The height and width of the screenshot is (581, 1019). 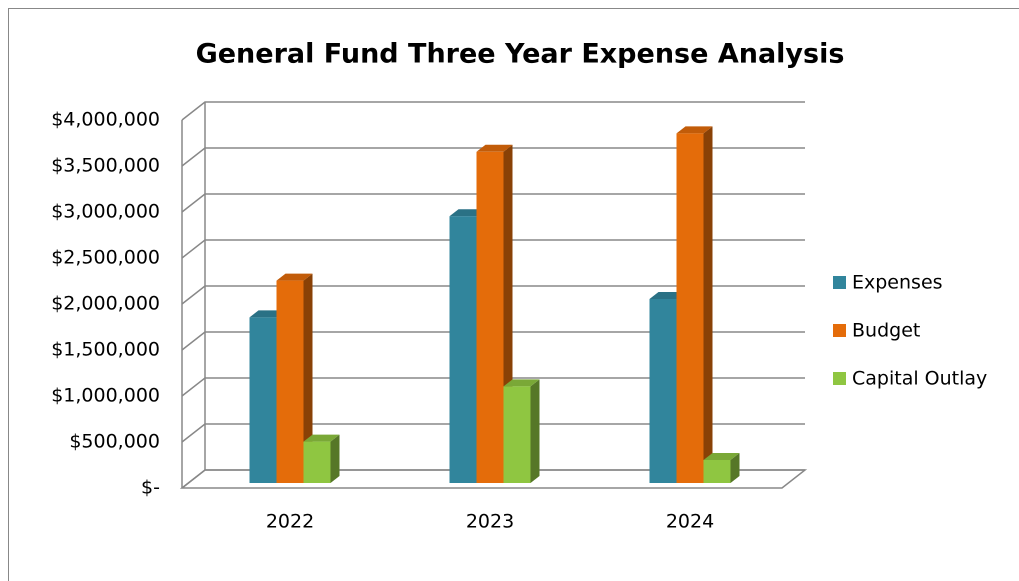 I want to click on y-tick-label: $3,000,000, so click(x=105, y=212).